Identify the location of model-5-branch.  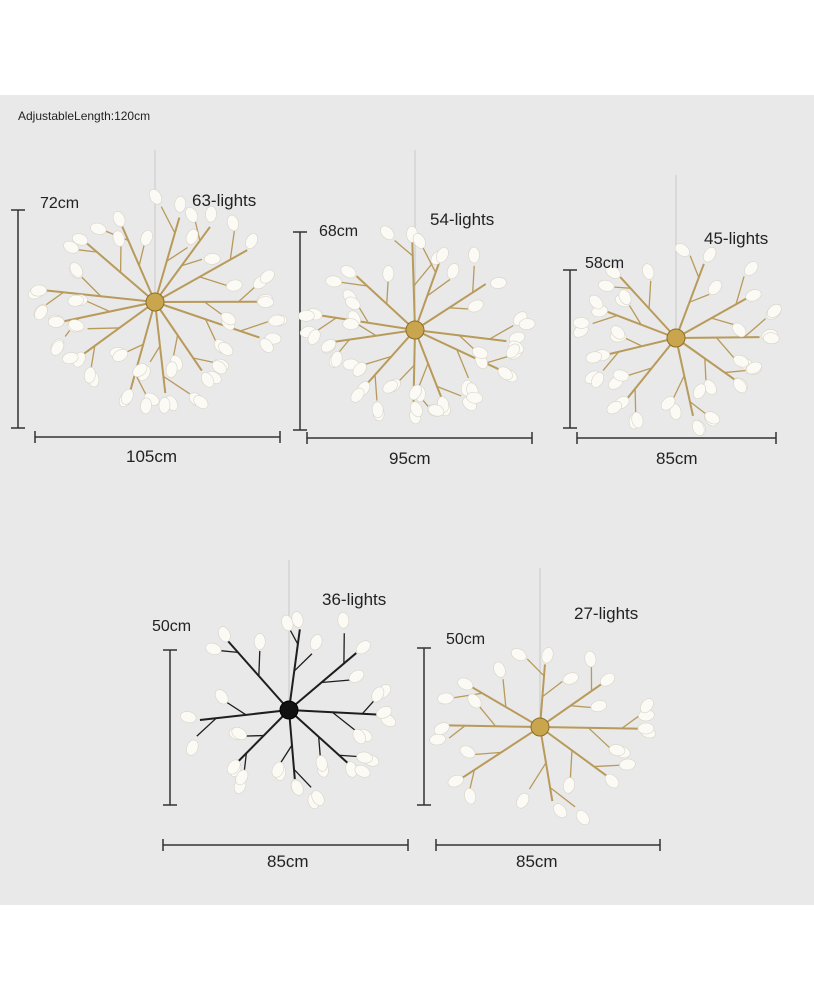
(546, 764).